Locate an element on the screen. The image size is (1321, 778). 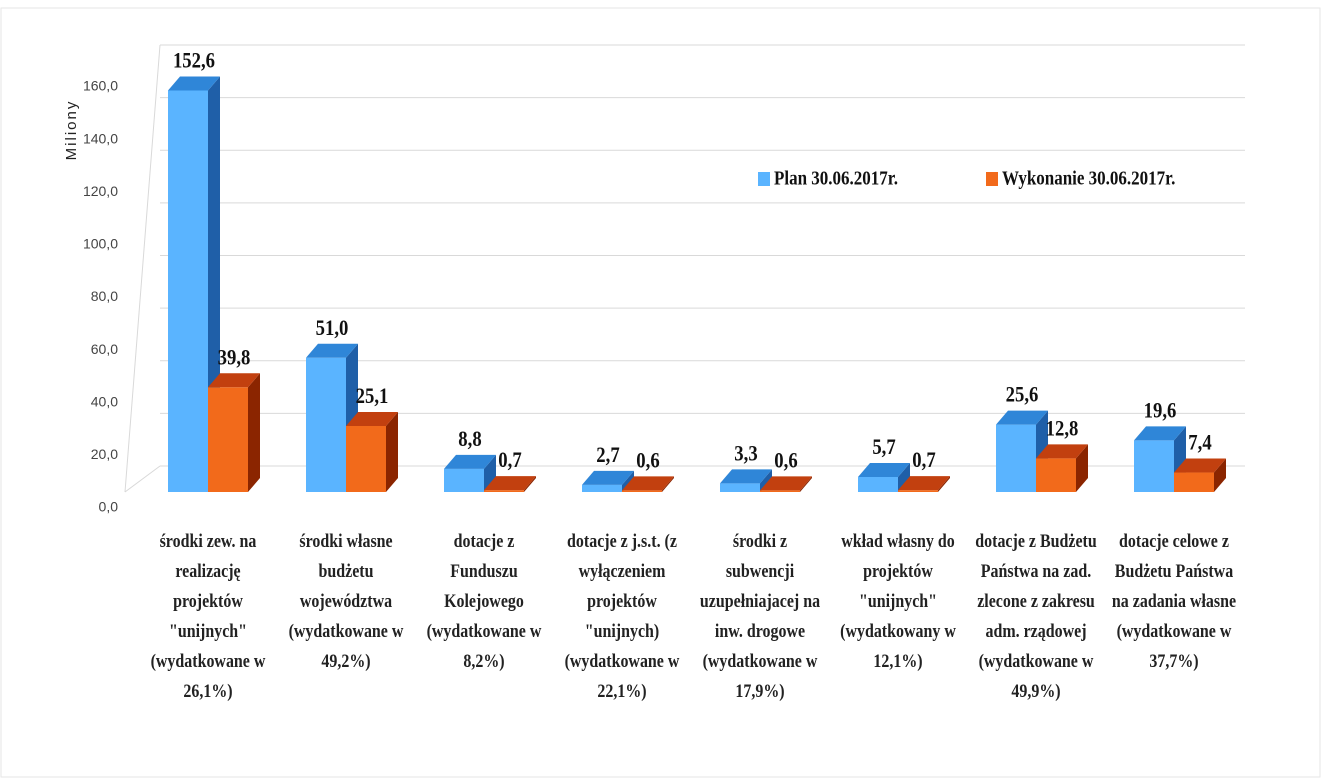
value-label: 7,4 is located at coordinates (1199, 443).